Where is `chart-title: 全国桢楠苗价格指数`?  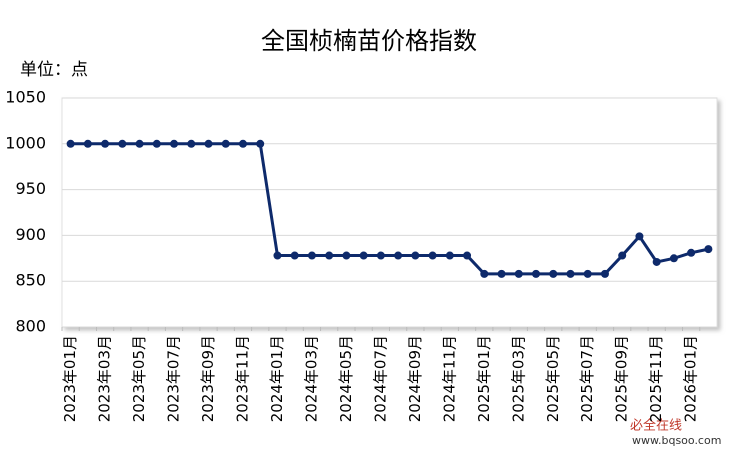
chart-title: 全国桢楠苗价格指数 is located at coordinates (369, 41).